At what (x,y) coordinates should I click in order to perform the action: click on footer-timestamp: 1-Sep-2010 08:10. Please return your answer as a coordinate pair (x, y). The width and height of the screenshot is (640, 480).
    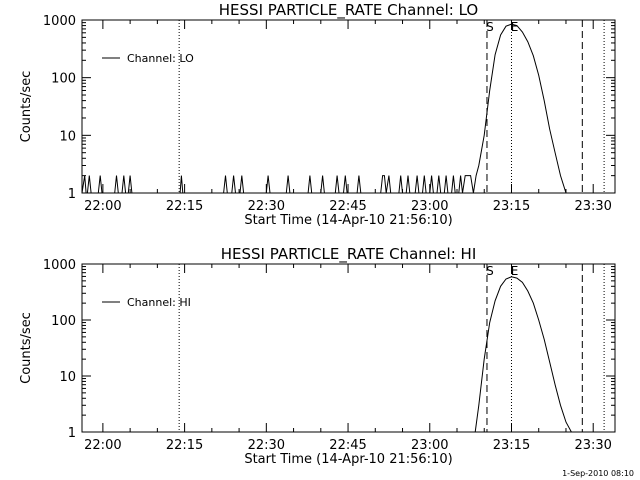
    Looking at the image, I should click on (598, 473).